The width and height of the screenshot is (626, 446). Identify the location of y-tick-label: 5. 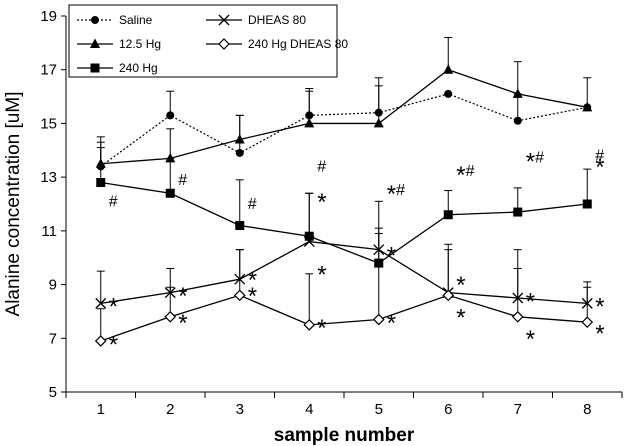
(53, 392).